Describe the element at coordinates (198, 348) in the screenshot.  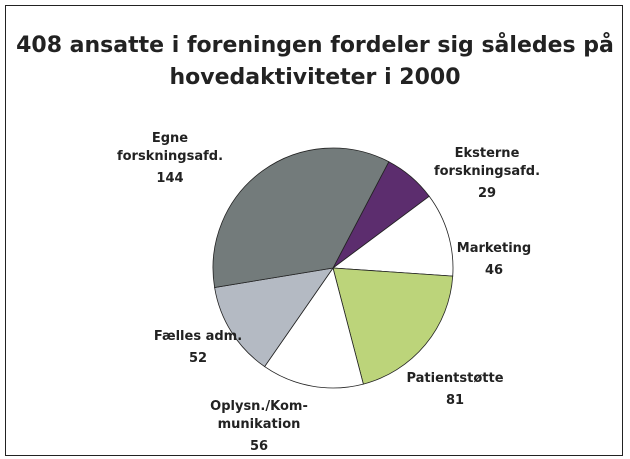
I see `slice-label: Fælles adm. 52` at that location.